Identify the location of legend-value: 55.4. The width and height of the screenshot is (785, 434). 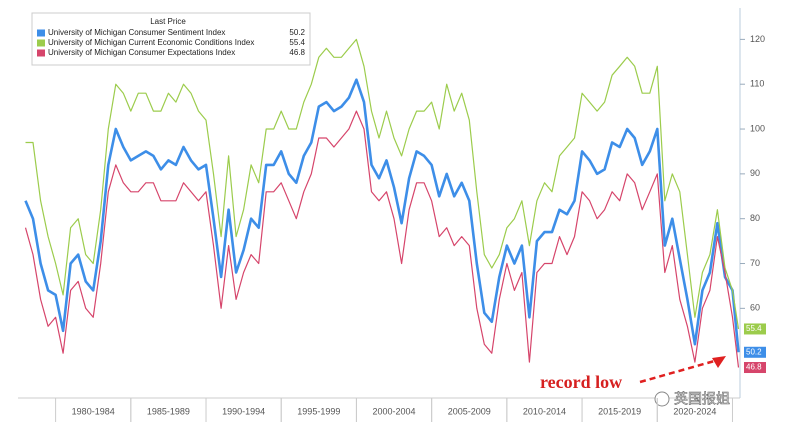
(297, 42).